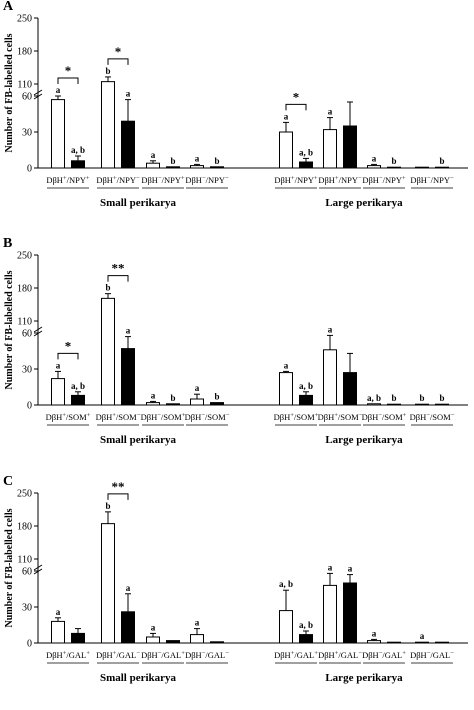 Image resolution: width=474 pixels, height=710 pixels. I want to click on category-label: DβH+/SOM−, so click(118, 417).